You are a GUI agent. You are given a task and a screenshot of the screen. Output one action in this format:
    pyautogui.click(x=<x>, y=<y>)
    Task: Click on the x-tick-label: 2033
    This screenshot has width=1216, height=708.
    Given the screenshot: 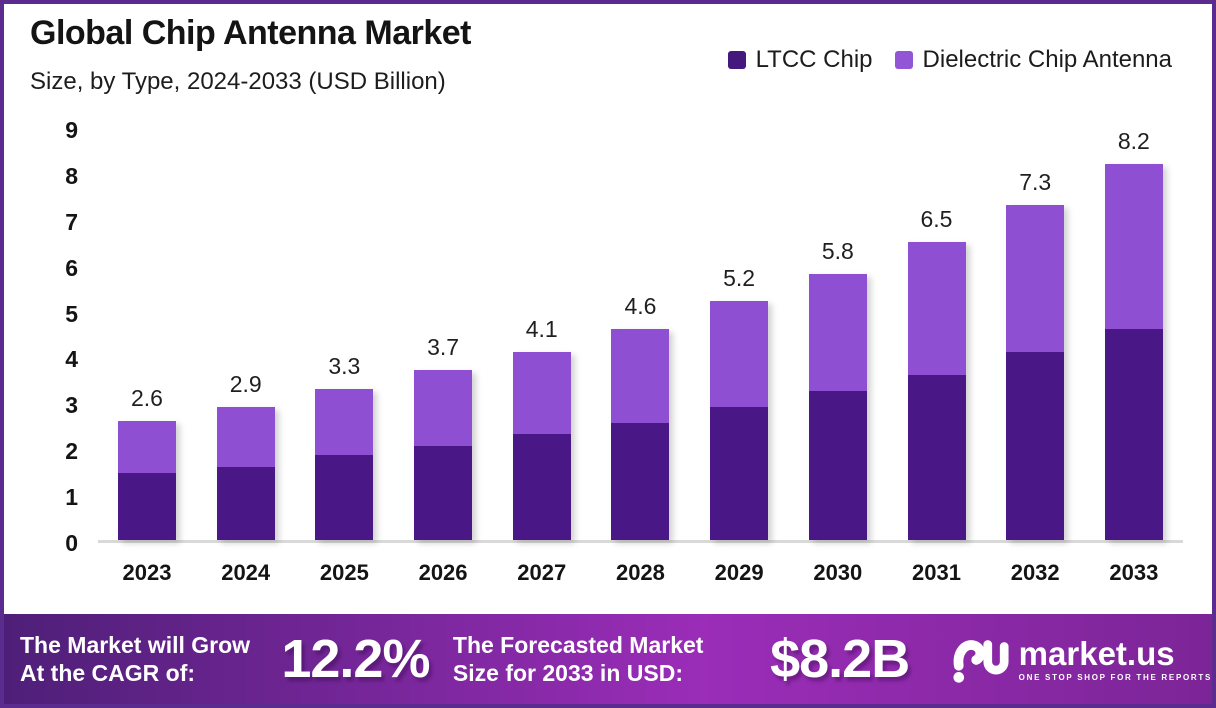 What is the action you would take?
    pyautogui.click(x=1134, y=572)
    